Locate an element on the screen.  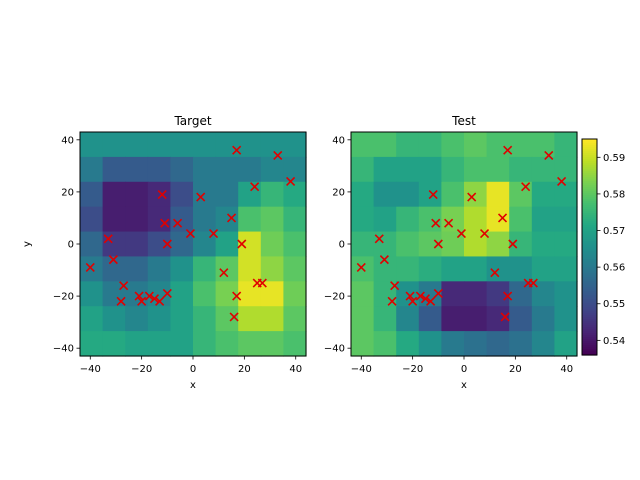
target-x-tick-label: −40 is located at coordinates (90, 369).